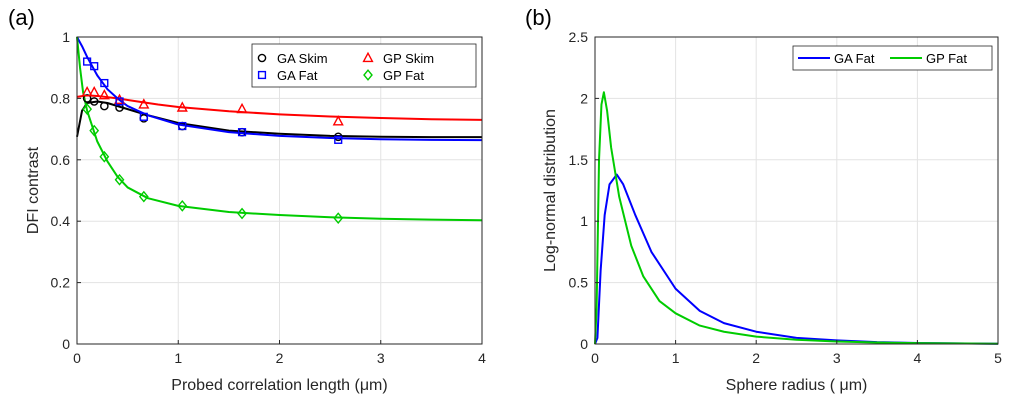 The height and width of the screenshot is (398, 1011). I want to click on panel-label-b: (b), so click(538, 17).